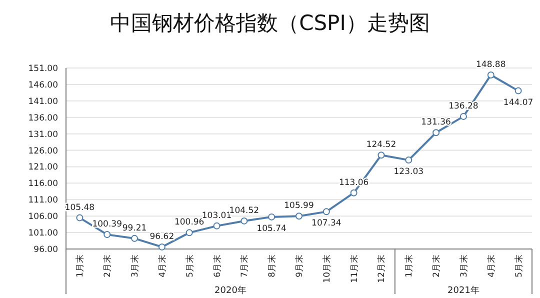  I want to click on data-label: 105.99, so click(299, 206).